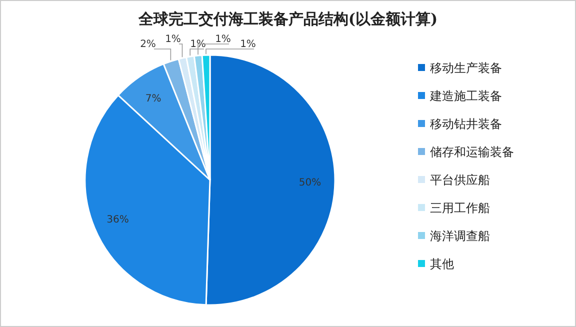 The width and height of the screenshot is (576, 327). What do you see at coordinates (148, 44) in the screenshot?
I see `data-label: 2%` at bounding box center [148, 44].